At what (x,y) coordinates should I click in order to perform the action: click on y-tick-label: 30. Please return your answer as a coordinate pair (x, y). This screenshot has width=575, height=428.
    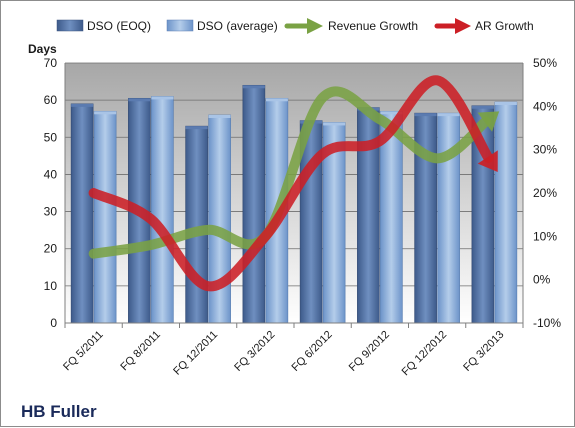
    Looking at the image, I should click on (51, 212).